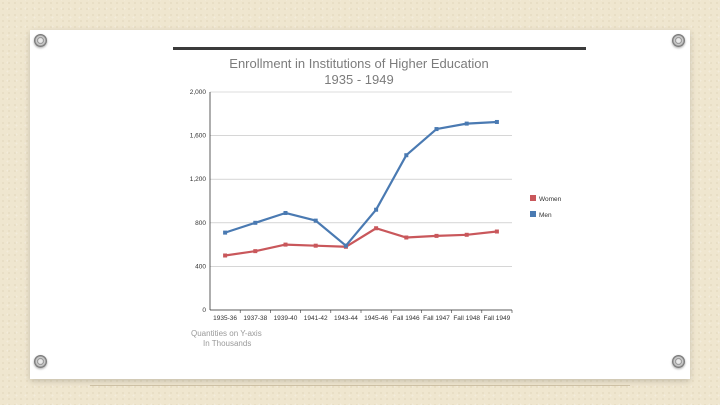  I want to click on legend-swatch-men, so click(533, 214).